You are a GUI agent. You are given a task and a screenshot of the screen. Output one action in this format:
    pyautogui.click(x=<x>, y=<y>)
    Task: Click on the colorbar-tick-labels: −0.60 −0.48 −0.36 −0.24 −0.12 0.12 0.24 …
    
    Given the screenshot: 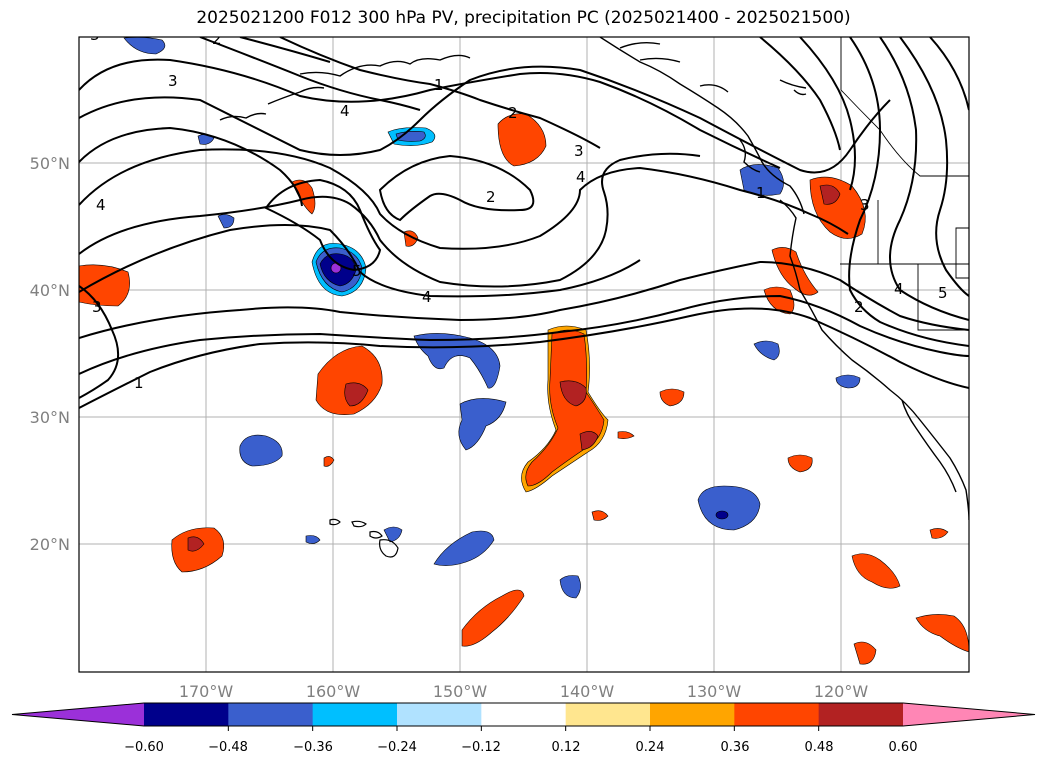 What is the action you would take?
    pyautogui.click(x=520, y=747)
    